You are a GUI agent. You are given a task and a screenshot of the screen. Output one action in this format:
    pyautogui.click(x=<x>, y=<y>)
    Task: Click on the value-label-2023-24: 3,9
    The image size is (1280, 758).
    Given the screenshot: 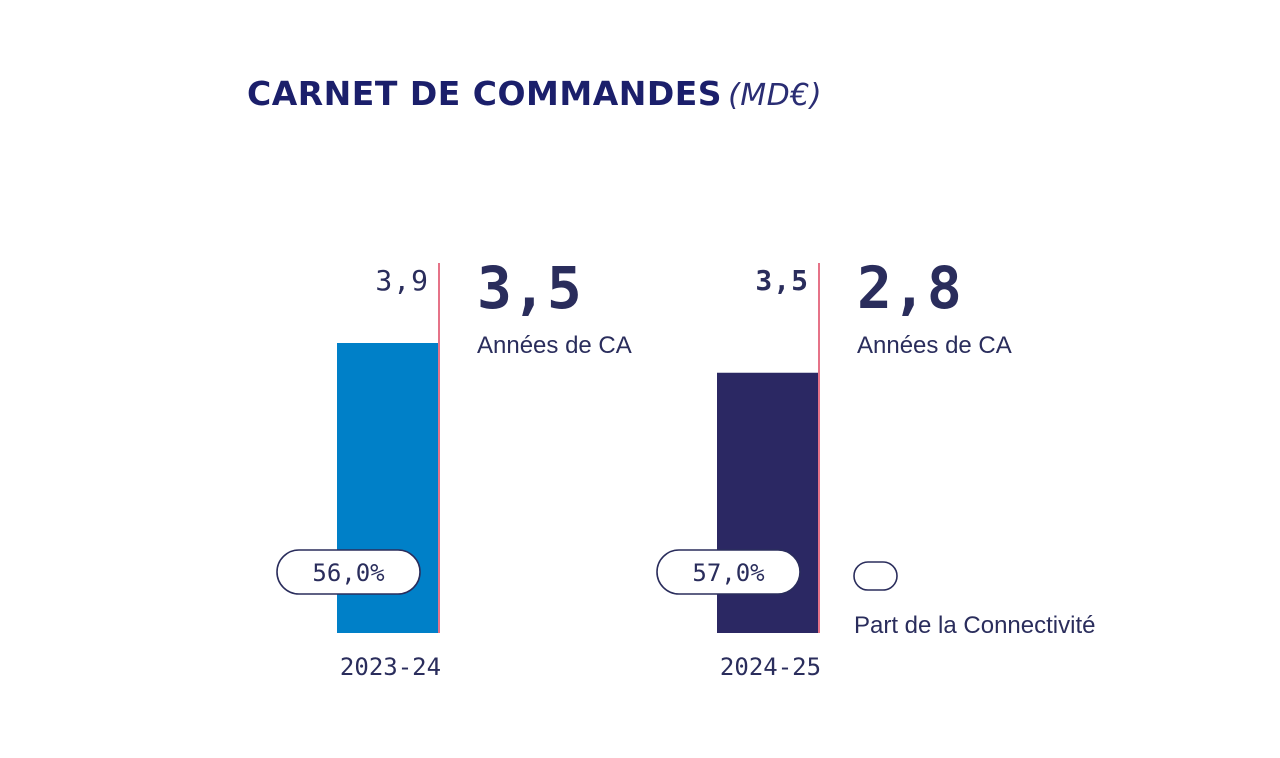 What is the action you would take?
    pyautogui.click(x=402, y=280)
    